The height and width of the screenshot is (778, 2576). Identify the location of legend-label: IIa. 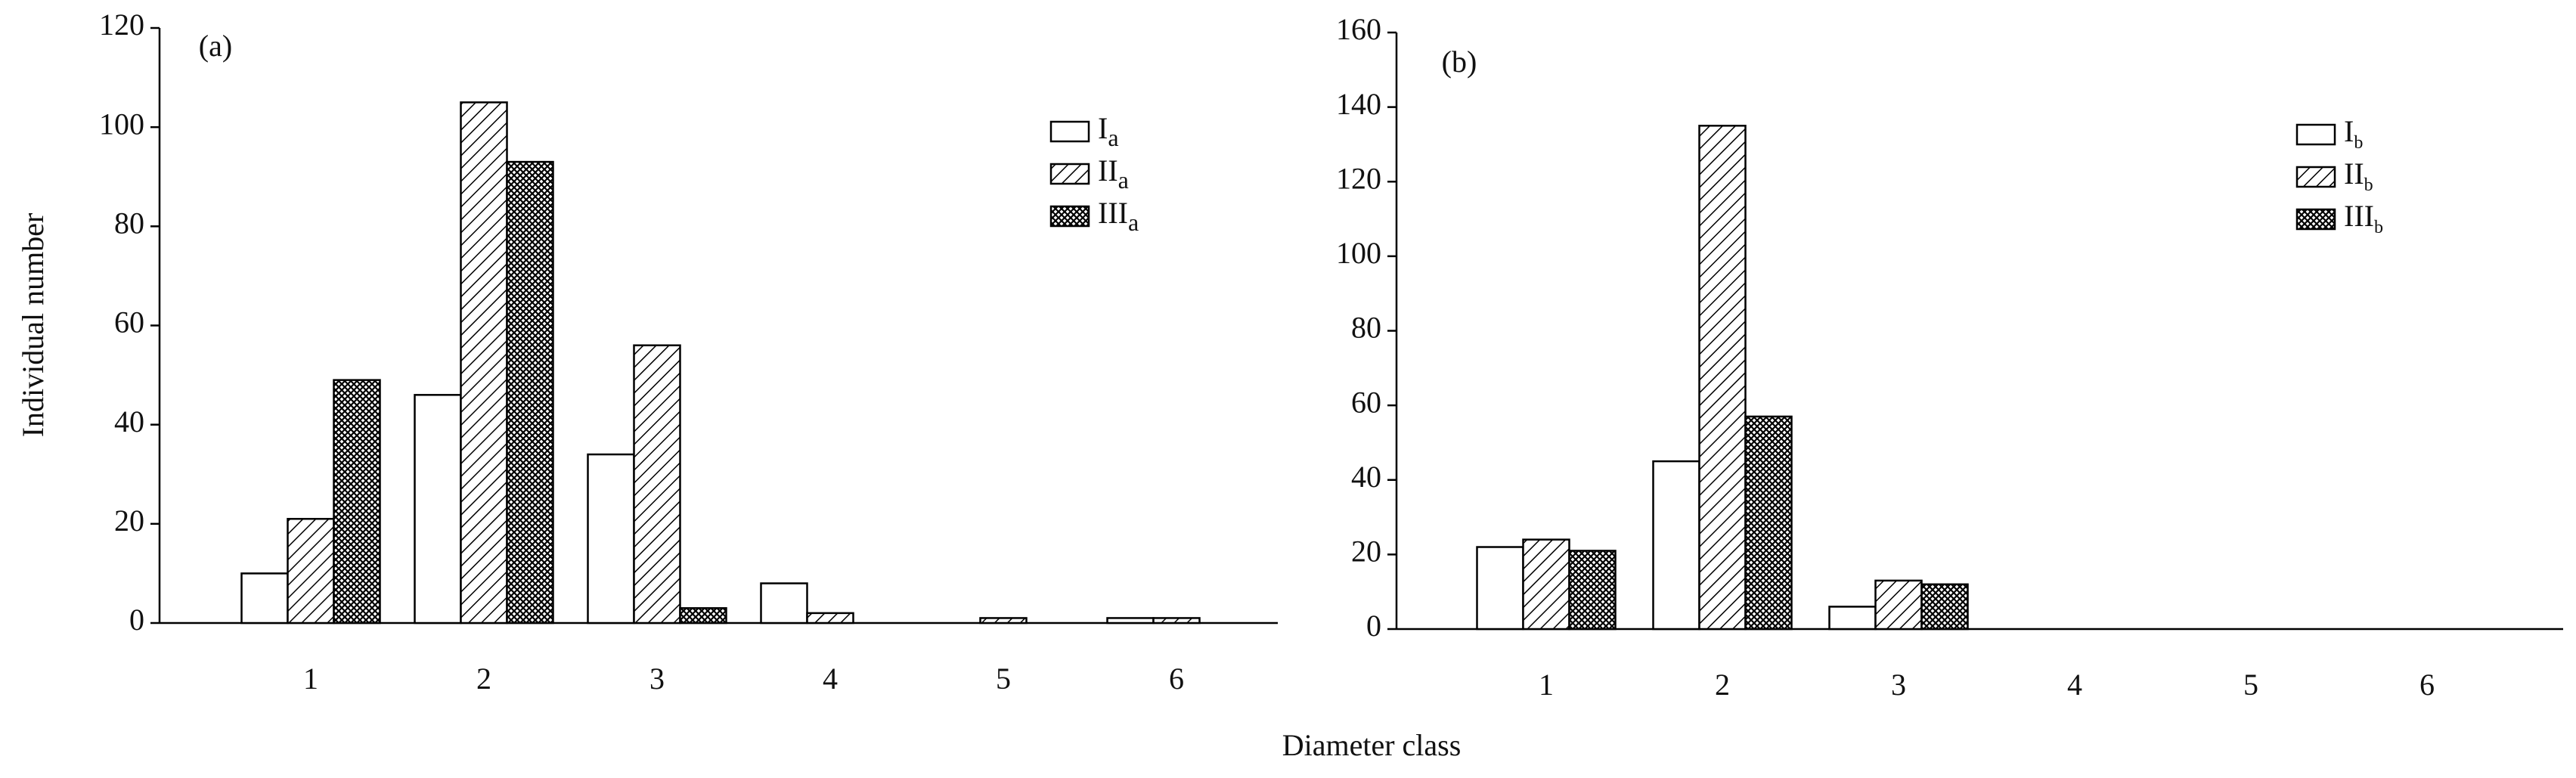
(1114, 173).